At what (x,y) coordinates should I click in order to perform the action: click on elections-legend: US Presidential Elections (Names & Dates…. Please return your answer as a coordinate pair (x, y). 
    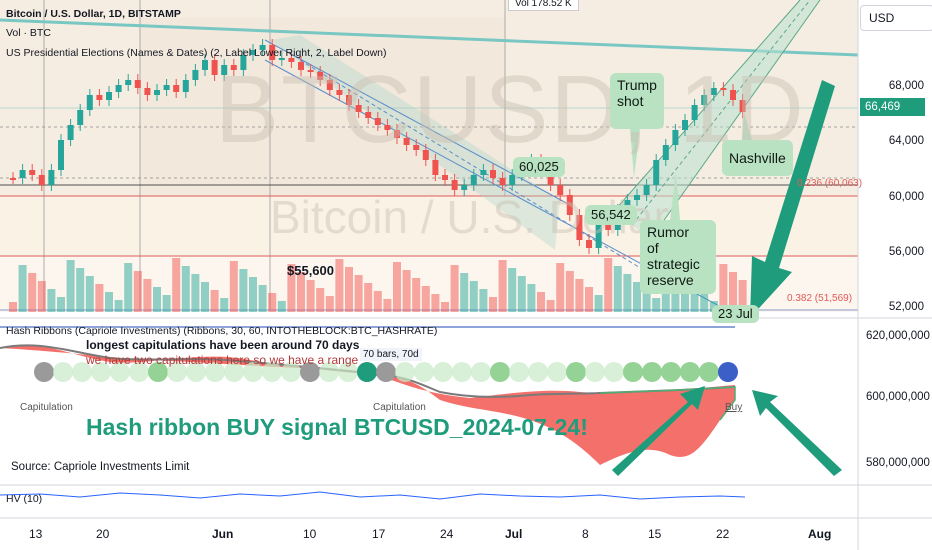
    Looking at the image, I should click on (196, 53).